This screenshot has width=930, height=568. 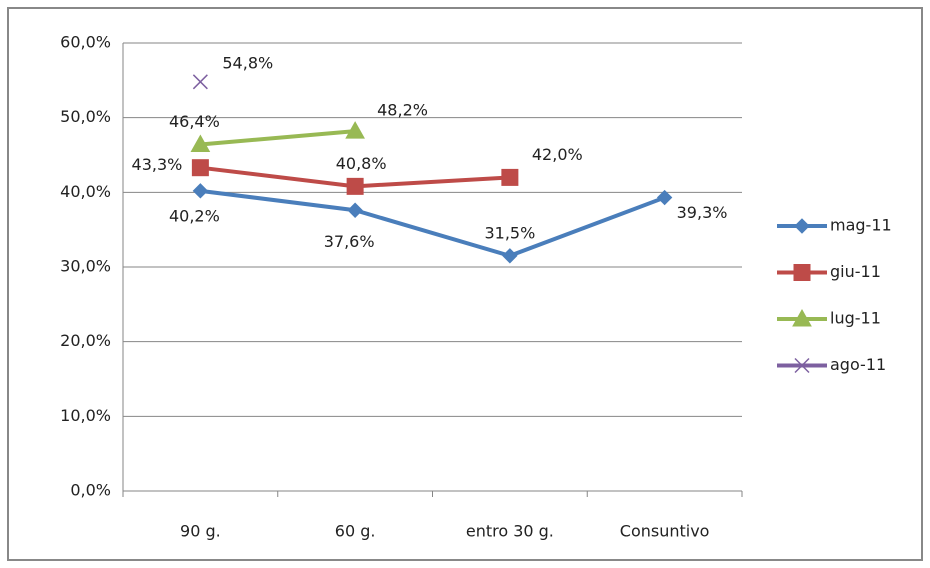 What do you see at coordinates (858, 364) in the screenshot?
I see `legend-label: ago-11` at bounding box center [858, 364].